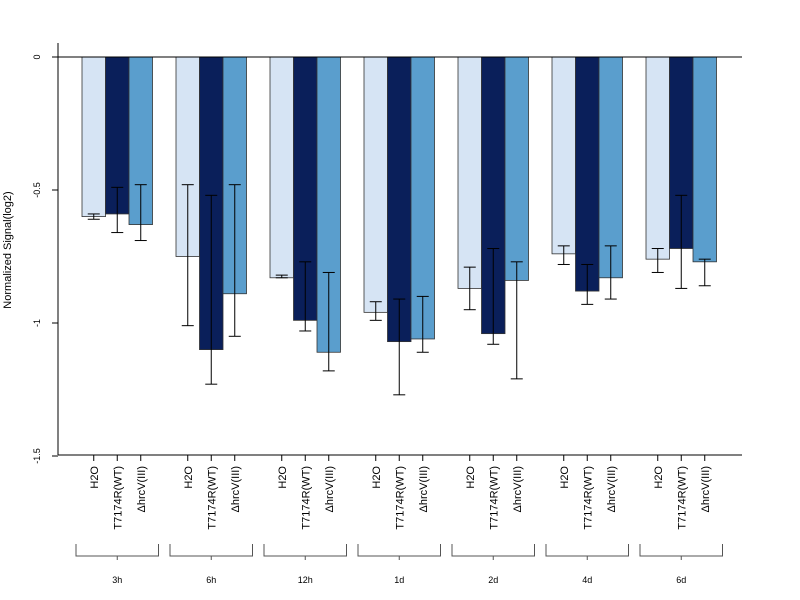 Image resolution: width=800 pixels, height=600 pixels. Describe the element at coordinates (37, 190) in the screenshot. I see `y-tick-label: -0.5` at that location.